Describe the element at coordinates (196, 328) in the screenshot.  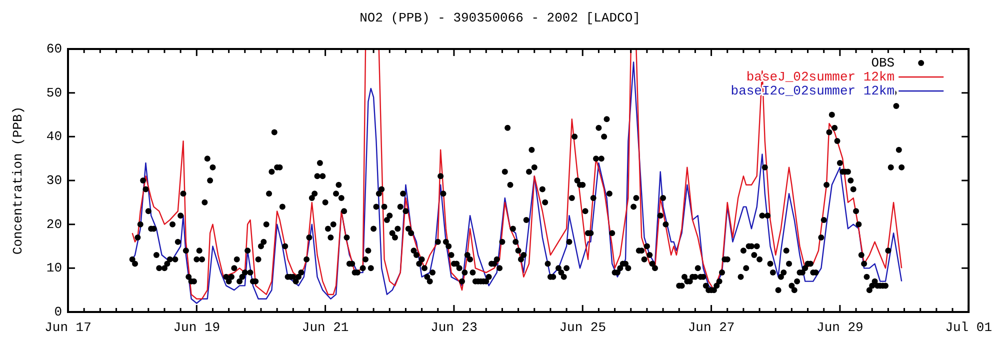
I see `x-tick-label: Jun 19` at that location.